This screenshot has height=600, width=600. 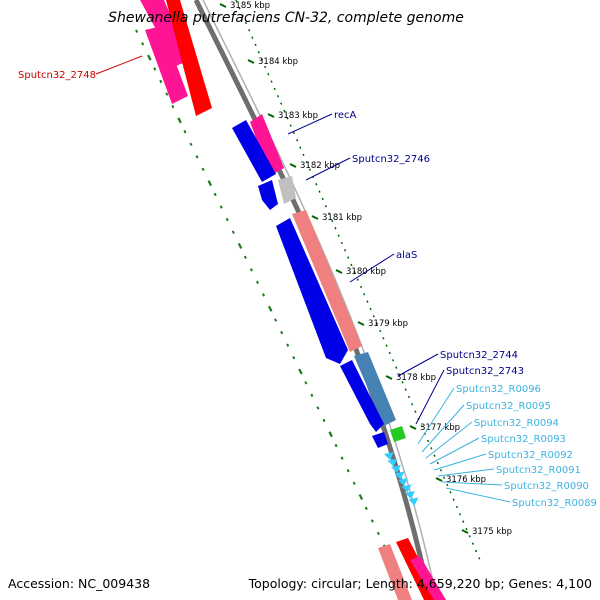 I want to click on gene-sputcn32-2748-pink, so click(x=166, y=65).